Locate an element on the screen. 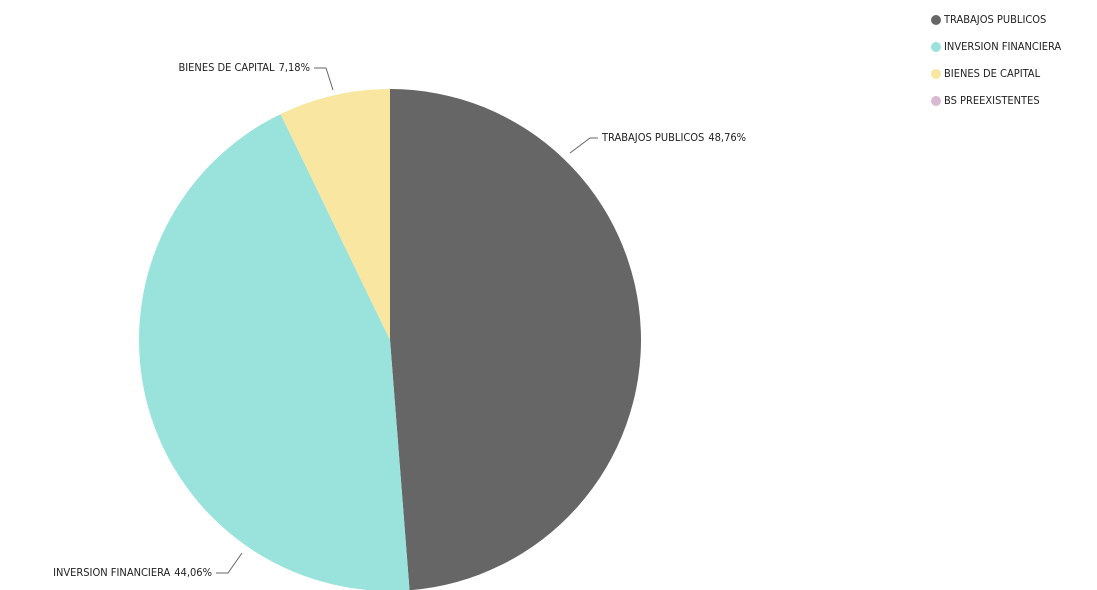 The image size is (1097, 590). data-label: TRABAJOS PUBLICOS 48,76% is located at coordinates (673, 137).